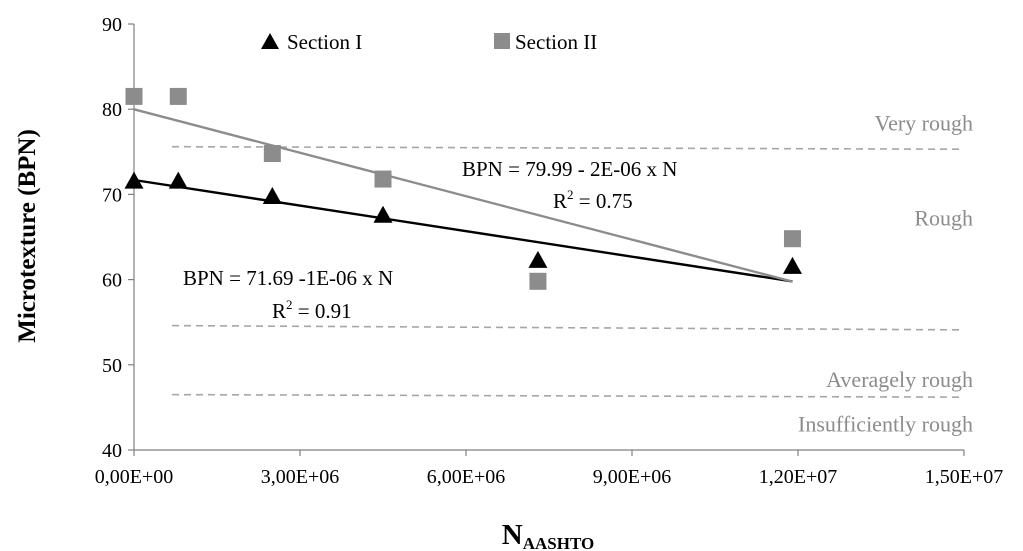  Describe the element at coordinates (924, 123) in the screenshot. I see `zone-label-very-rough: Very rough` at that location.